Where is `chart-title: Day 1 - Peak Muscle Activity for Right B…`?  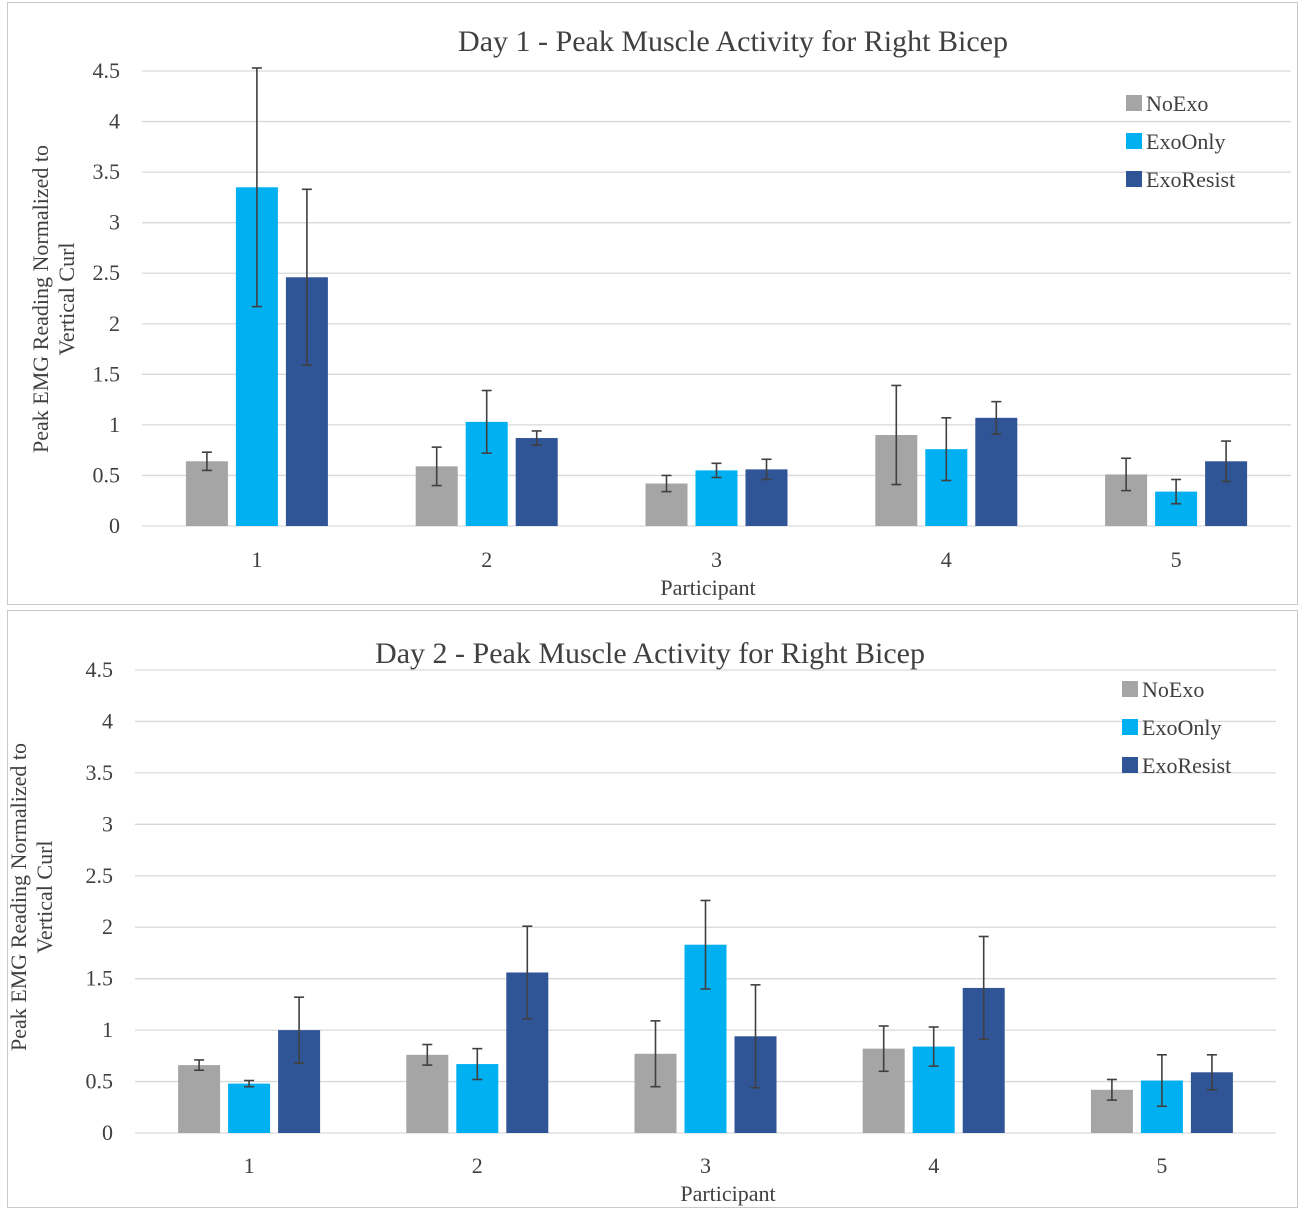 chart-title: Day 1 - Peak Muscle Activity for Right B… is located at coordinates (733, 41).